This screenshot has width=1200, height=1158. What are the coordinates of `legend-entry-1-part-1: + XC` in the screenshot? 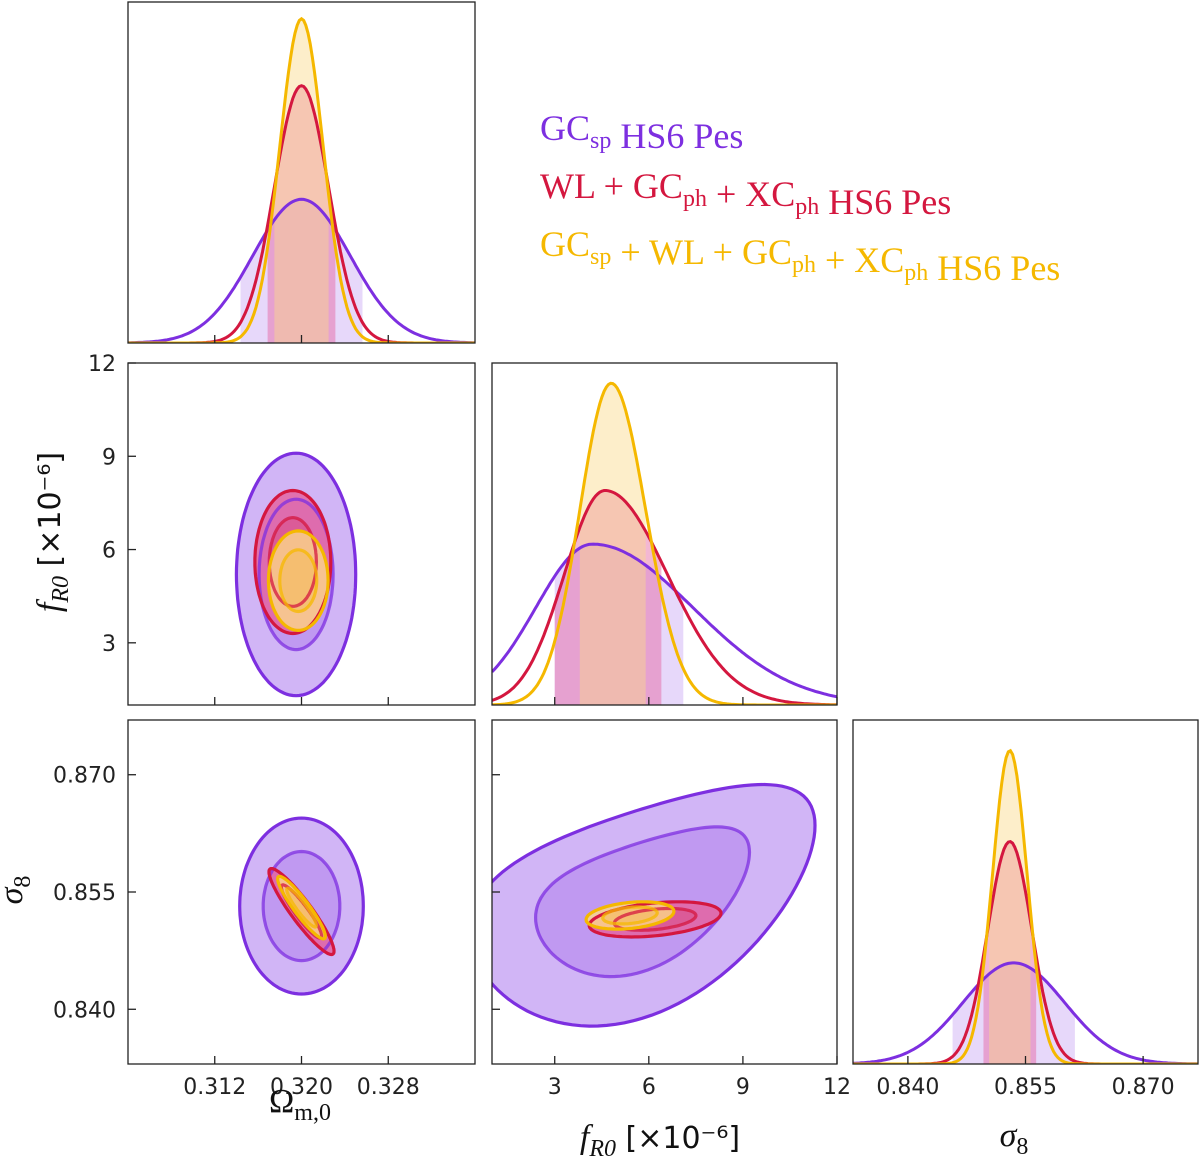 It's located at (751, 194).